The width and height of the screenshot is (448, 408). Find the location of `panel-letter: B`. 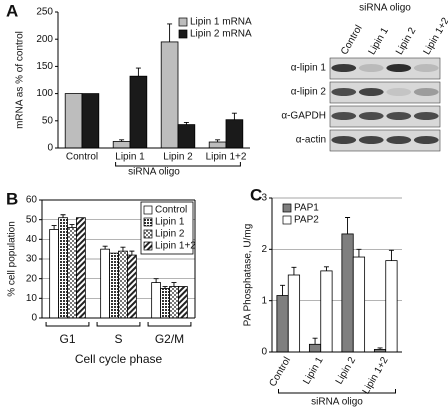

panel-letter: B is located at coordinates (12, 198).